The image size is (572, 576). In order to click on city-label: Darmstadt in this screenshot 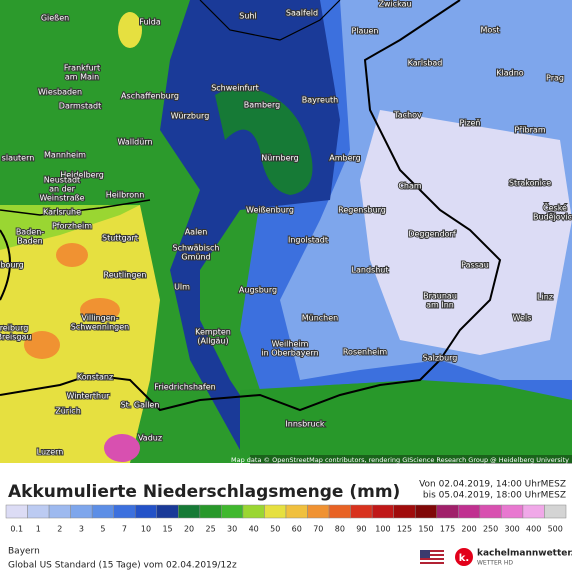, I will do `click(80, 106)`.